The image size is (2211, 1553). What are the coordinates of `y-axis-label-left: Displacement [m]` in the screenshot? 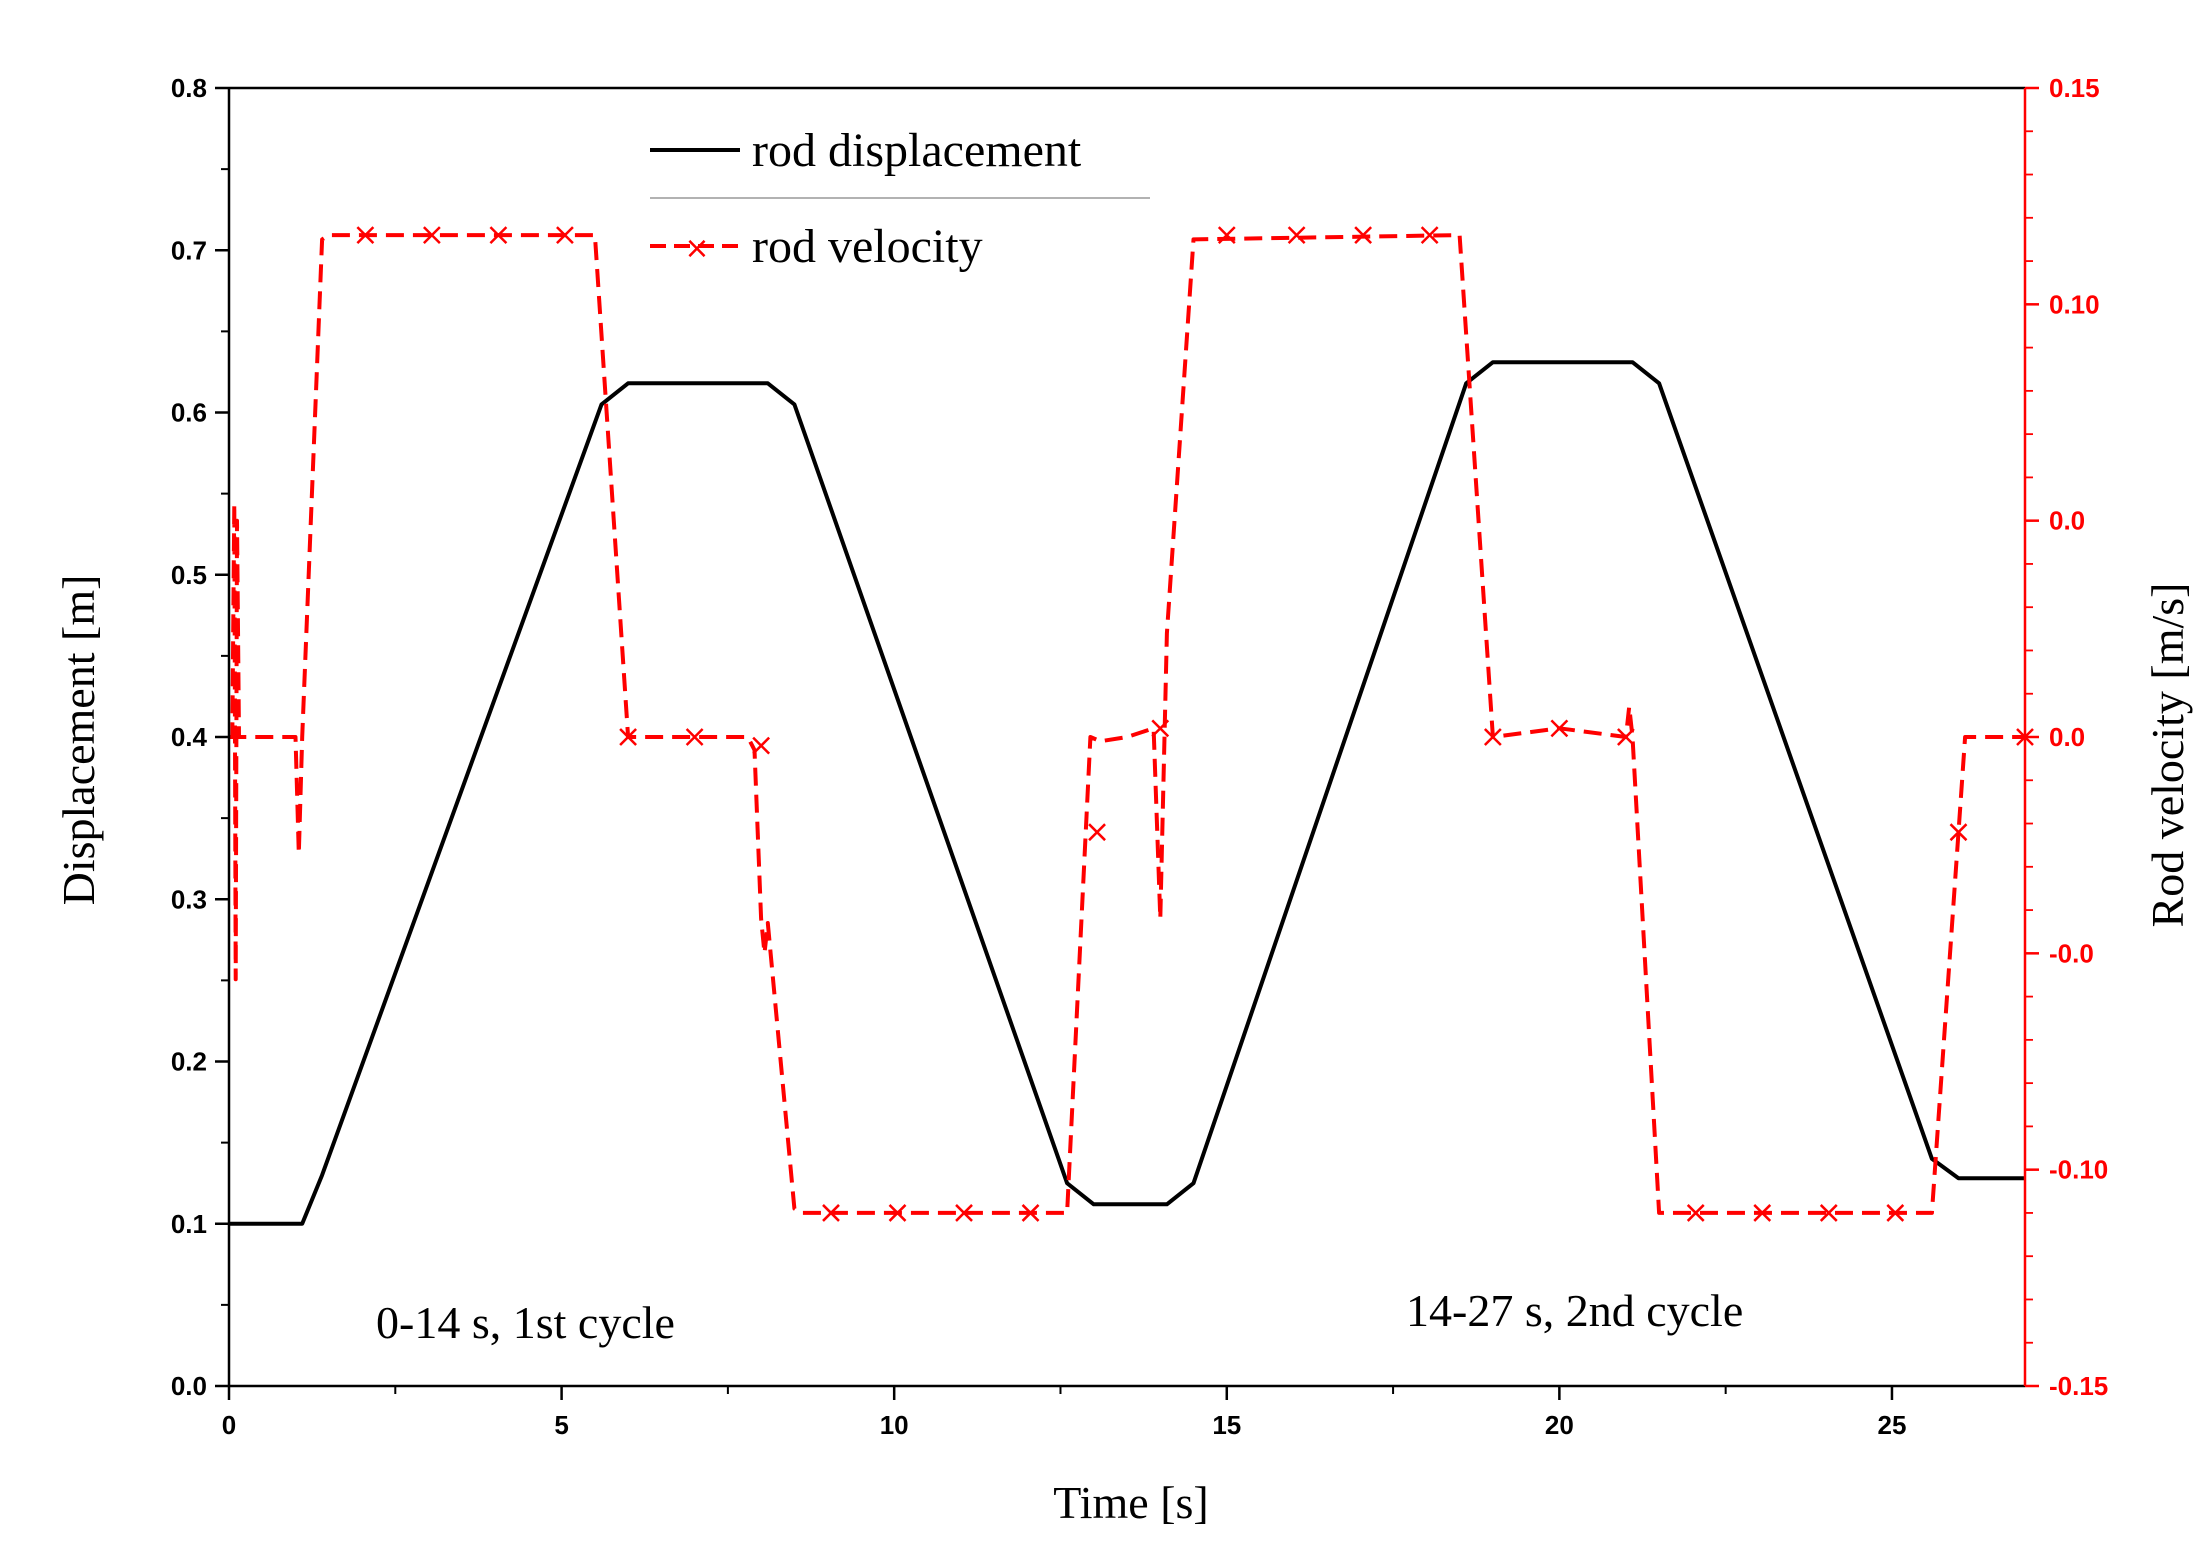 It's located at (78, 740).